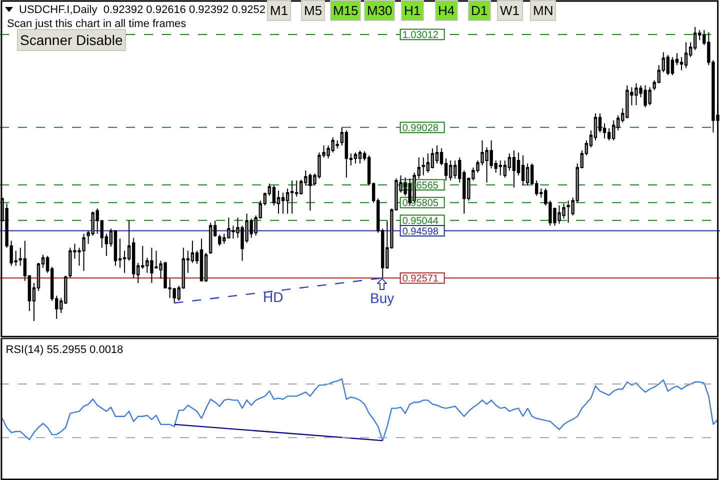  What do you see at coordinates (273, 297) in the screenshot?
I see `annotation: HD` at bounding box center [273, 297].